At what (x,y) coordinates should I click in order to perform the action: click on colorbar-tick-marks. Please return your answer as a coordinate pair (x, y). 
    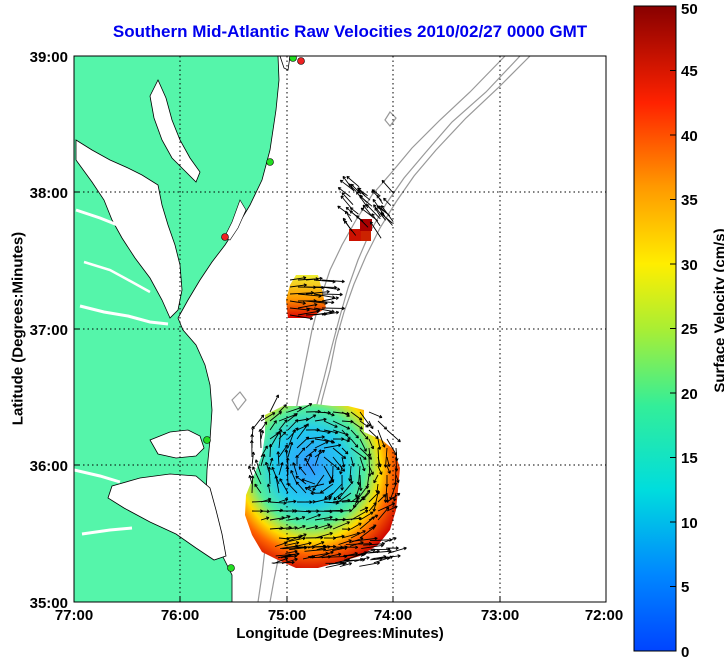
    Looking at the image, I should click on (673, 328).